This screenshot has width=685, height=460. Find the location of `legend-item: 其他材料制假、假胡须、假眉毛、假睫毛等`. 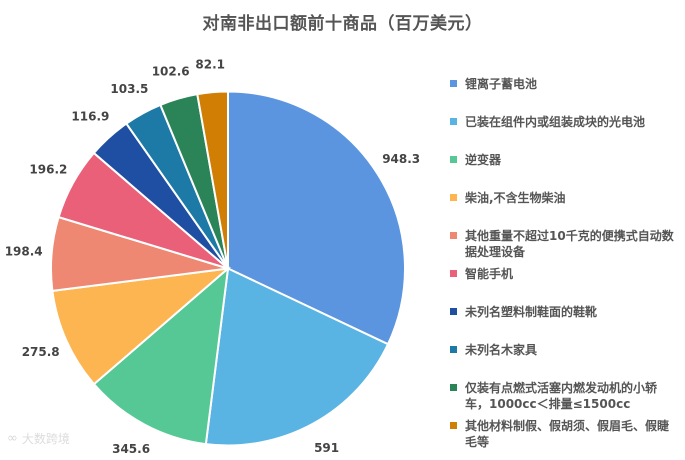

legend-item: 其他材料制假、假胡须、假眉毛、假睫毛等 is located at coordinates (565, 434).